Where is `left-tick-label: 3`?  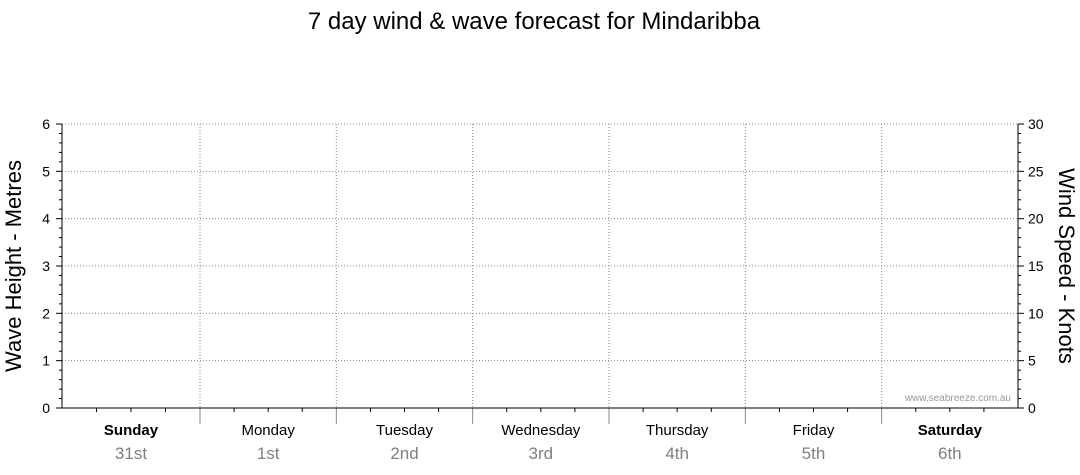
left-tick-label: 3 is located at coordinates (46, 266).